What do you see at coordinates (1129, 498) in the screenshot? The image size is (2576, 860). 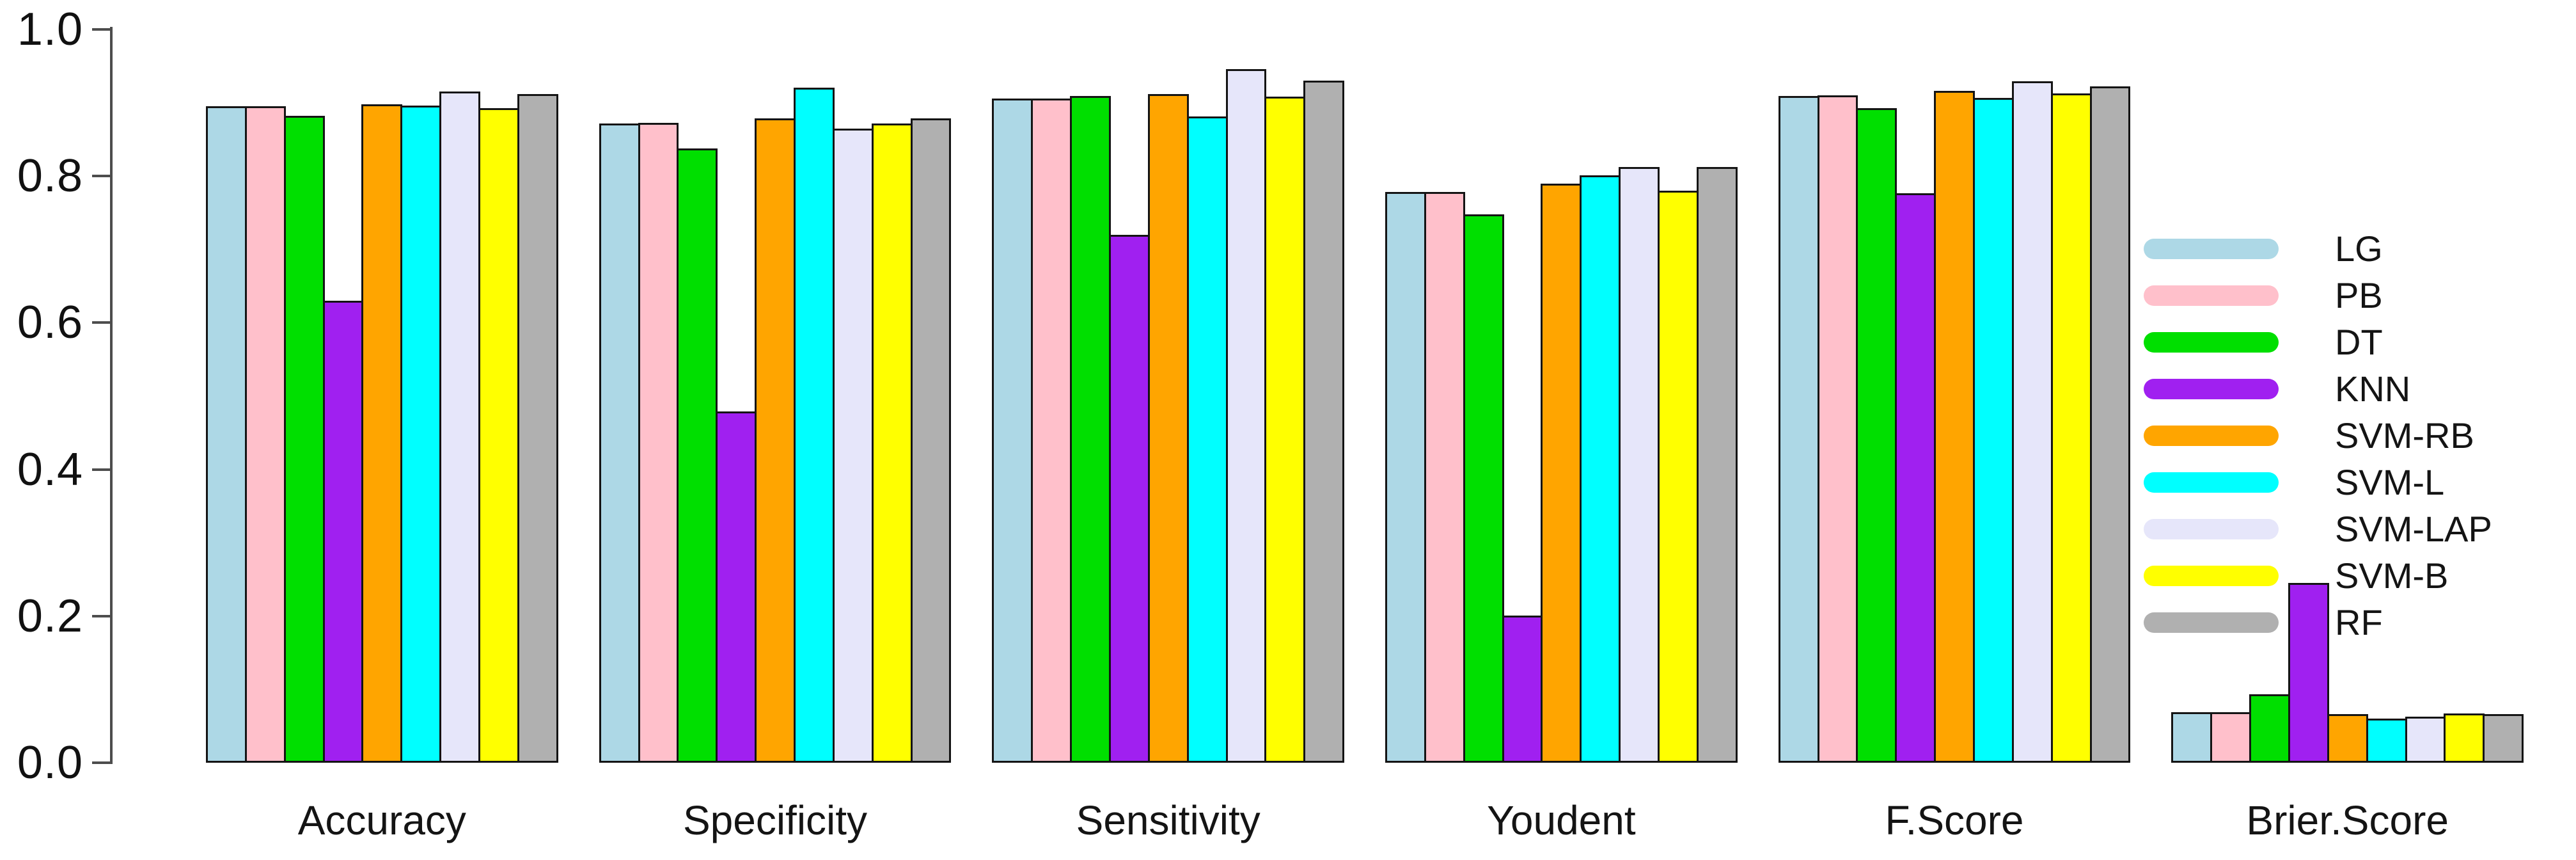 I see `bar-KNN-Sensitivity` at bounding box center [1129, 498].